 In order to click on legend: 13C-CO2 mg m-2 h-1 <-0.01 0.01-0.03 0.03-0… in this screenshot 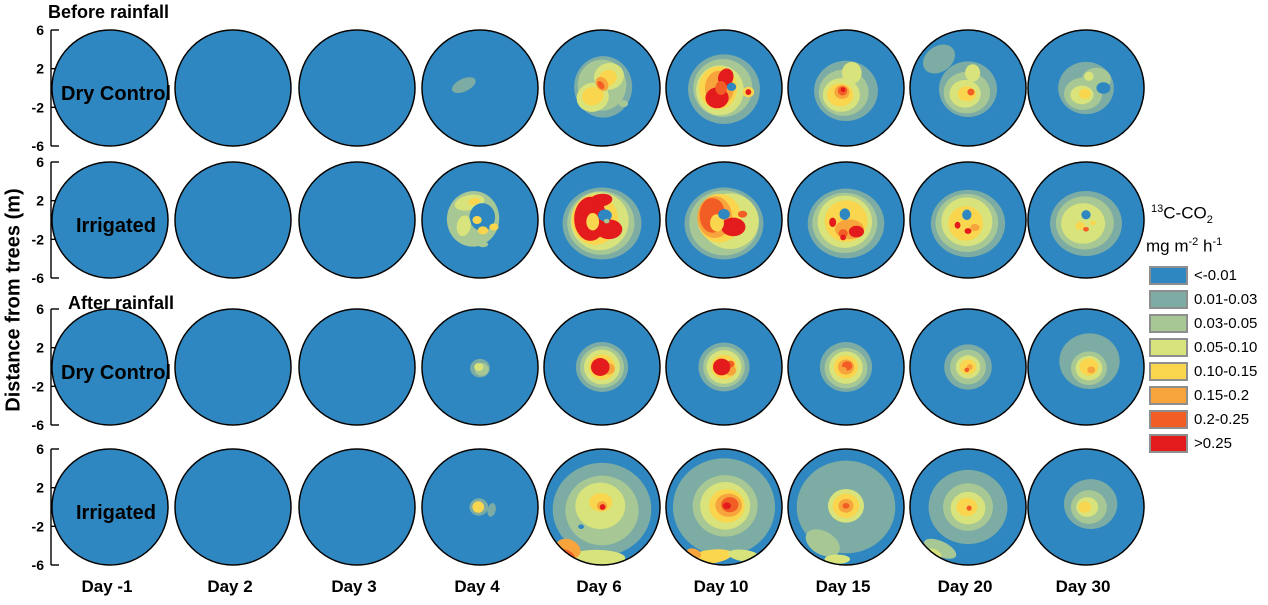, I will do `click(1207, 329)`.